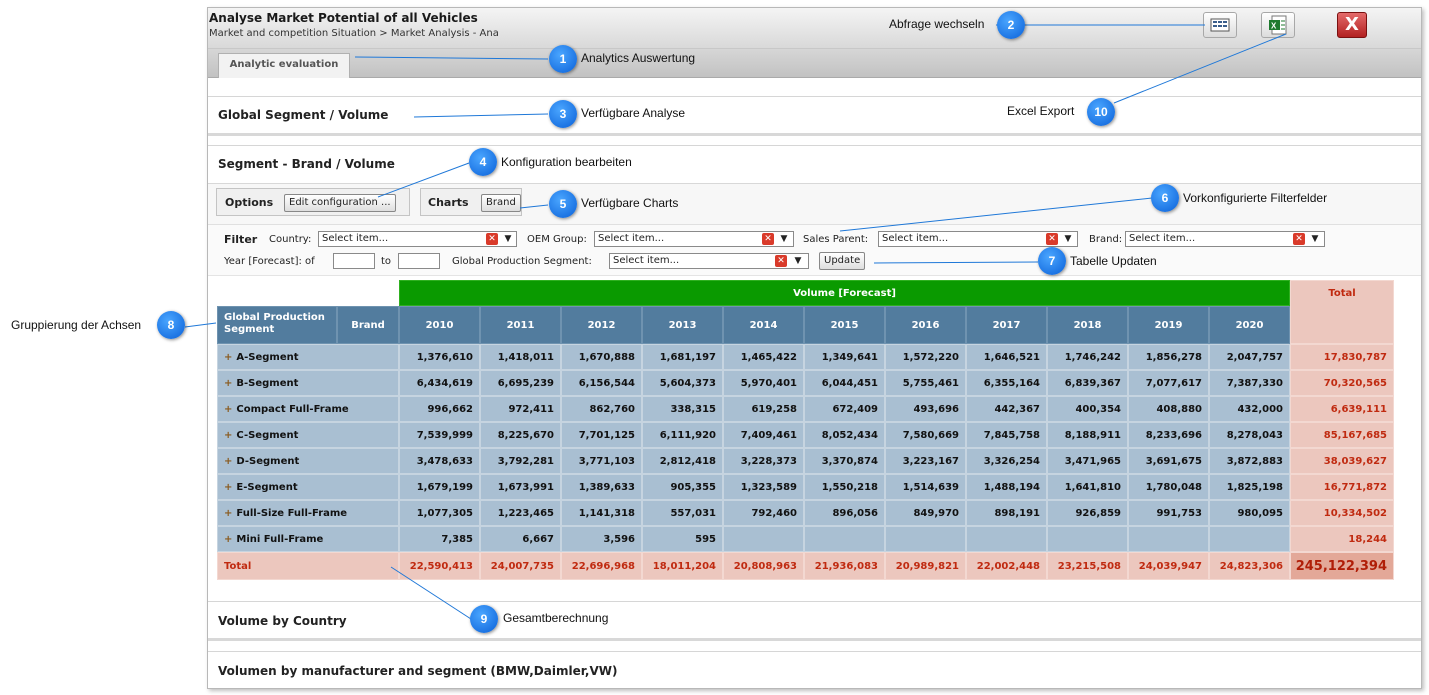 The width and height of the screenshot is (1429, 695). What do you see at coordinates (814, 116) in the screenshot?
I see `section-global-segment: Global Segment / Volume` at bounding box center [814, 116].